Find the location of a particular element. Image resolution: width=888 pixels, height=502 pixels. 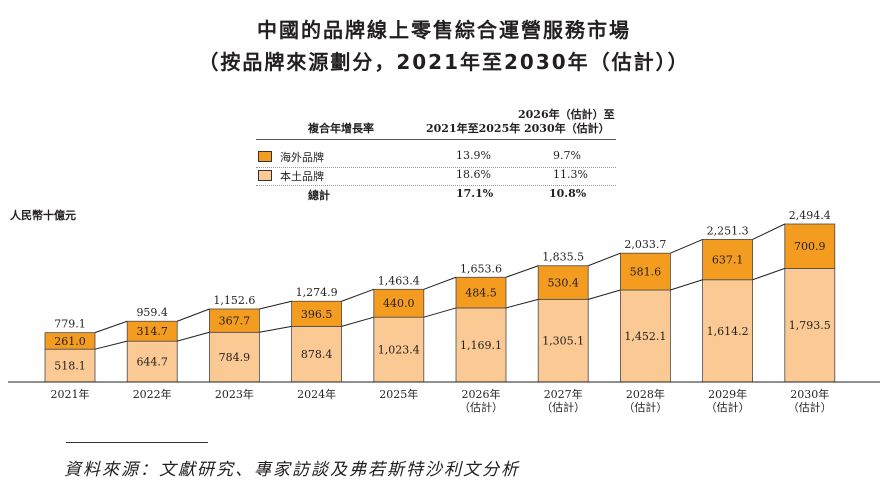

chart-subtitle: （按品牌來源劃分，2021年至2030年（估計）） is located at coordinates (444, 62).